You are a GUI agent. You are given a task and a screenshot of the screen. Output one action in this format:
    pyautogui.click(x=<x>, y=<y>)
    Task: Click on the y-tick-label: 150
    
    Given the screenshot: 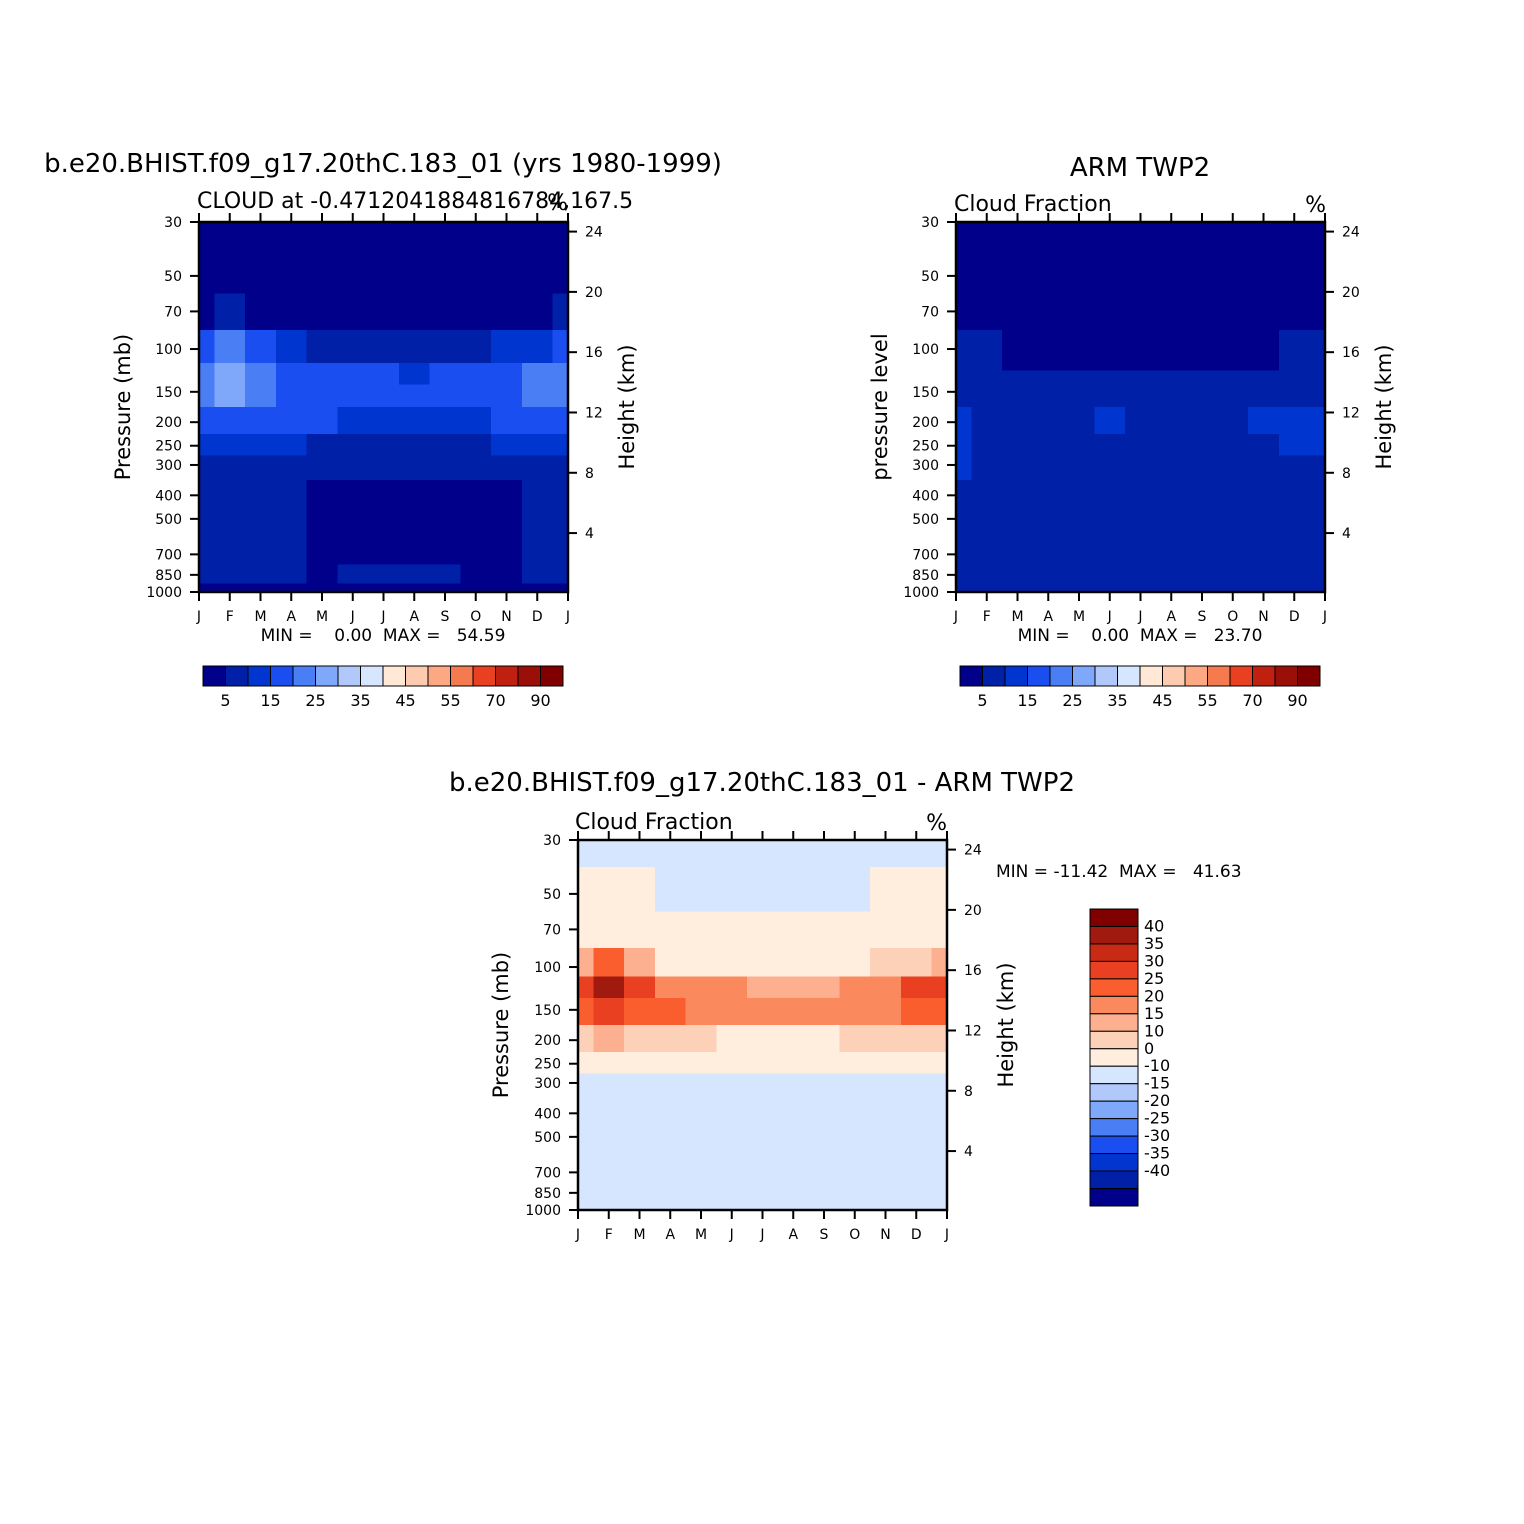 What is the action you would take?
    pyautogui.click(x=925, y=393)
    